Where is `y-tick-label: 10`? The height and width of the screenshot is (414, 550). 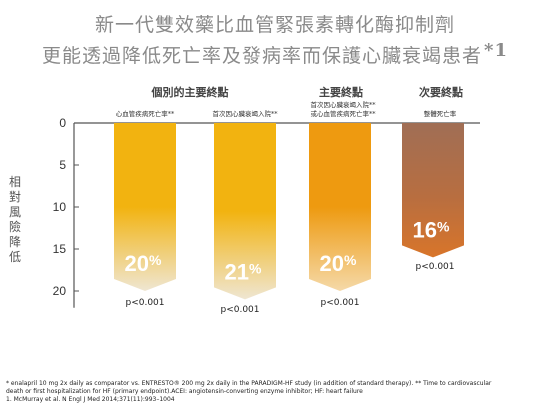 y-tick-label: 10 is located at coordinates (60, 207).